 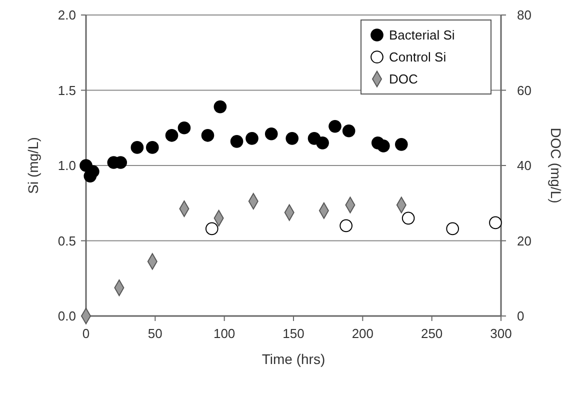 I want to click on legend-label: Bacterial Si, so click(x=422, y=35).